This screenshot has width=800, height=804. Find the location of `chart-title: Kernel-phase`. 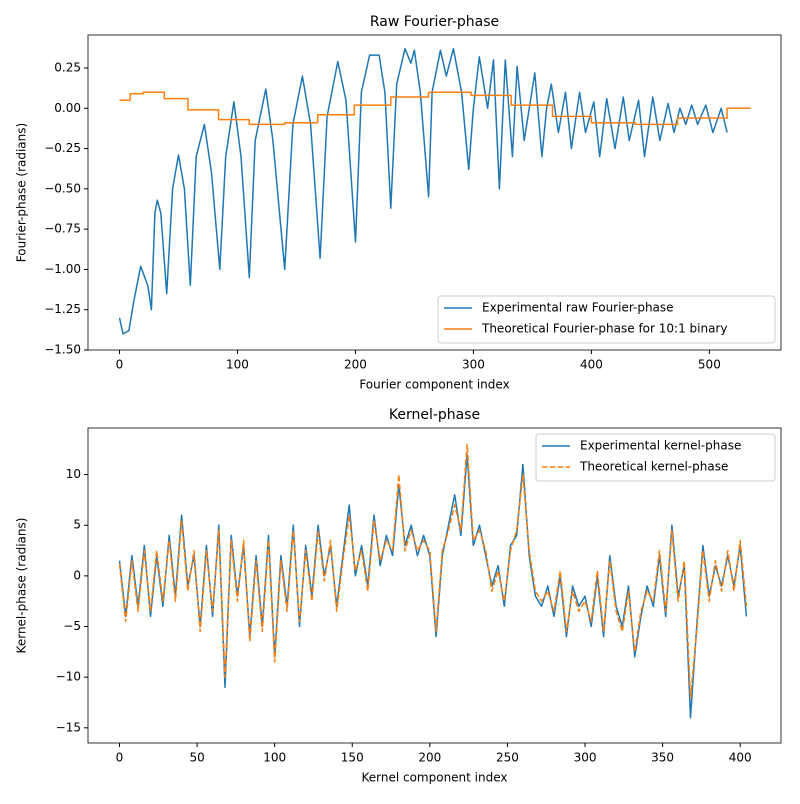

chart-title: Kernel-phase is located at coordinates (434, 415).